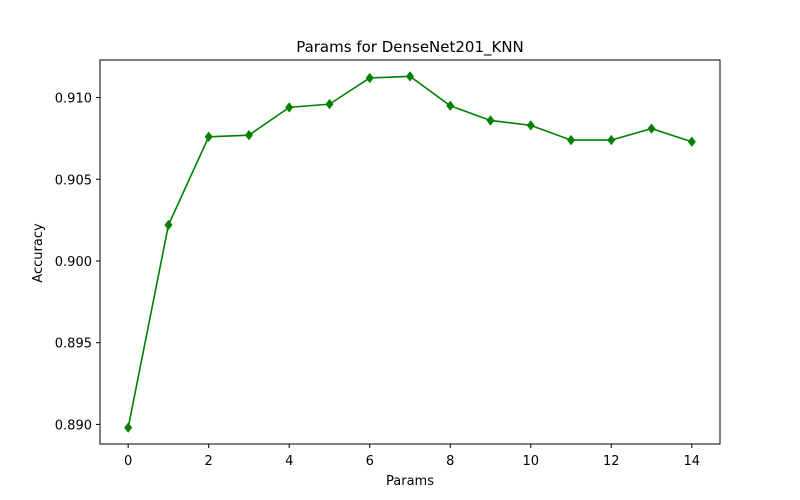 The width and height of the screenshot is (800, 500). I want to click on x-tick-label: 6, so click(370, 461).